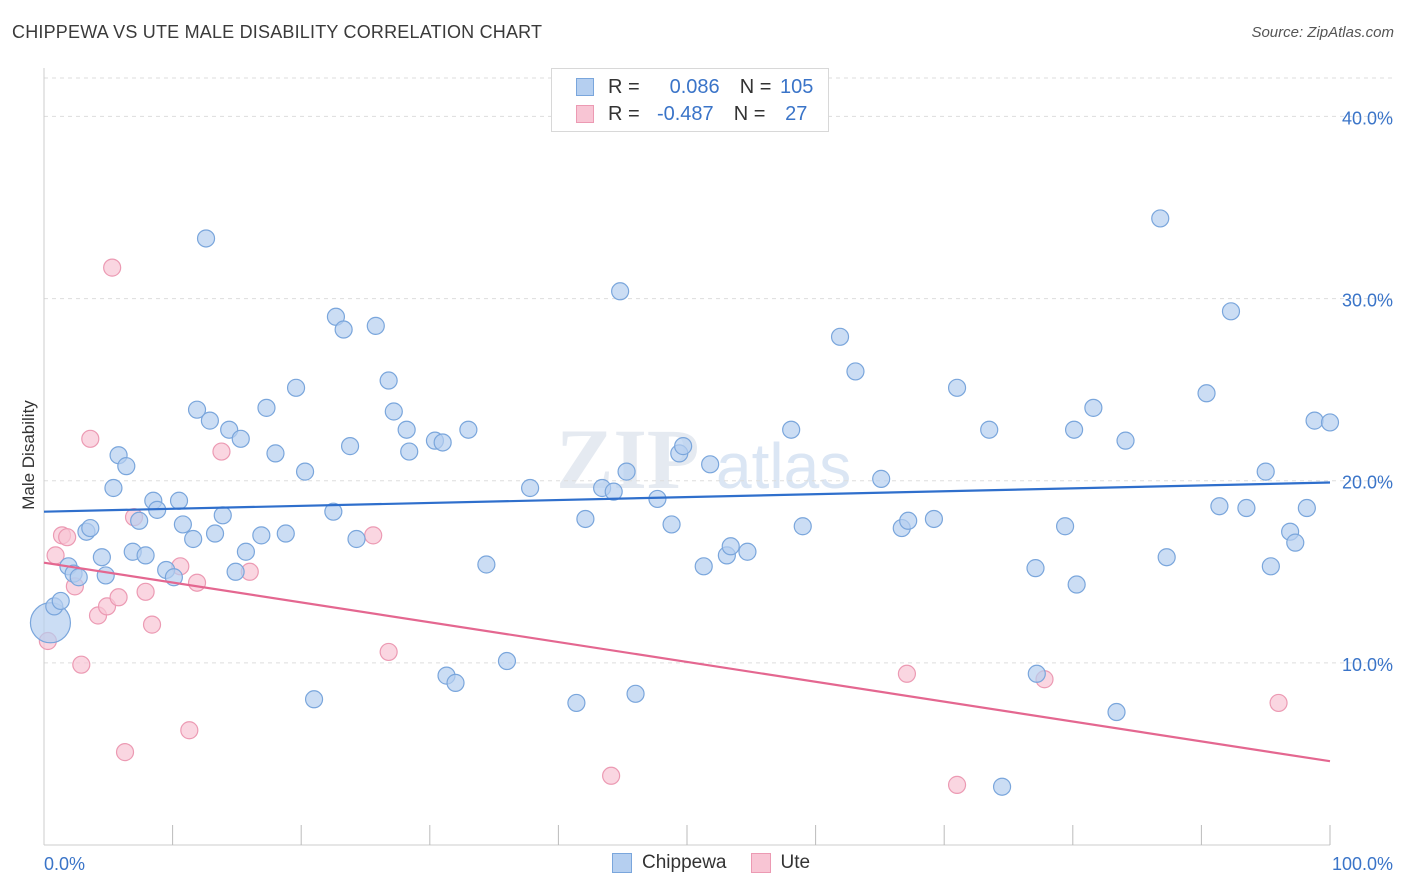 Image resolution: width=1406 pixels, height=892 pixels. Describe the element at coordinates (749, 113) in the screenshot. I see `ute-n-label: N =` at that location.